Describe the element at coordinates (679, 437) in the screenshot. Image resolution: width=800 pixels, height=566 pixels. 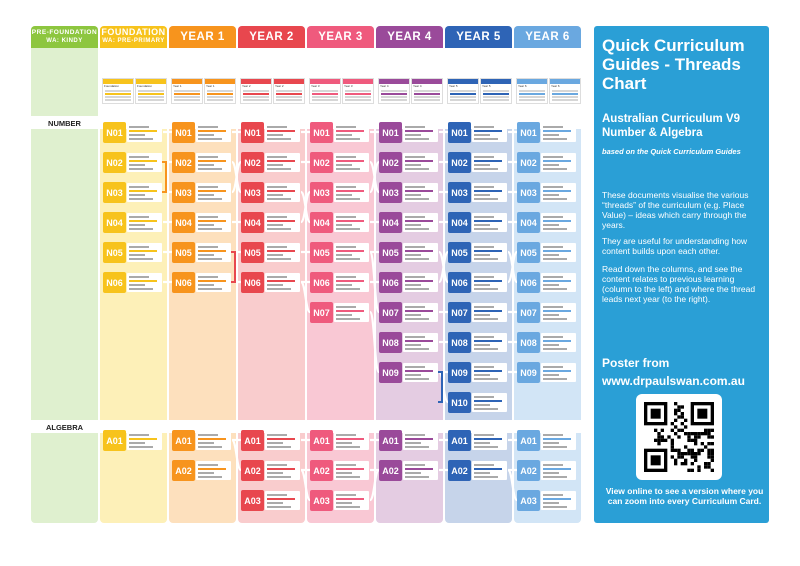
I see `qr-code` at that location.